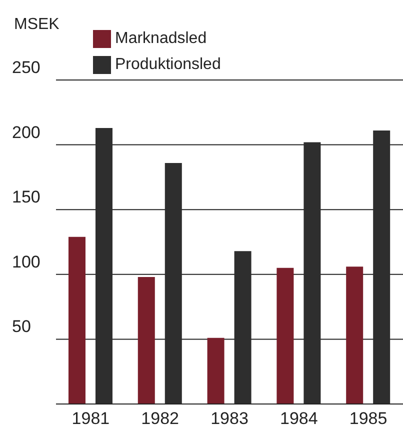 The width and height of the screenshot is (403, 440). What do you see at coordinates (91, 418) in the screenshot?
I see `x-tick-label: 1981` at bounding box center [91, 418].